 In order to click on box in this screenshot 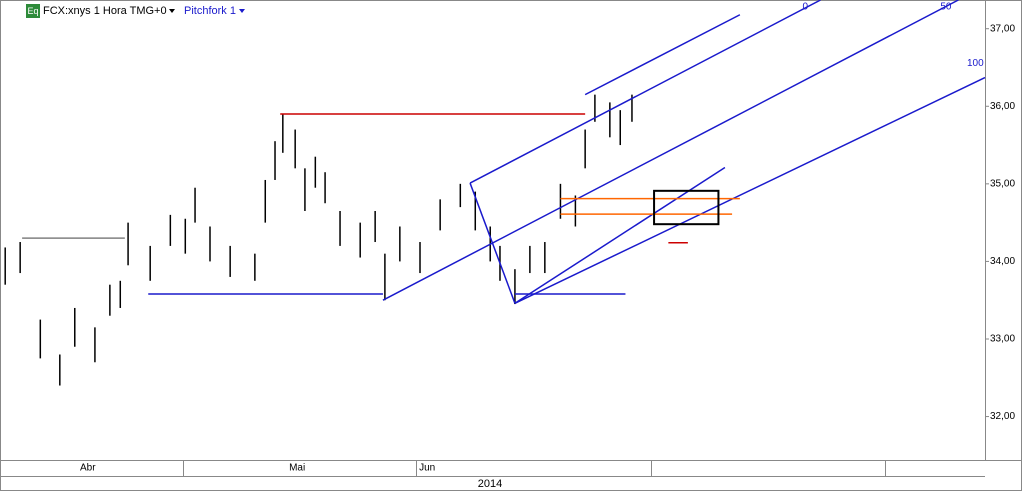, I will do `click(686, 207)`.